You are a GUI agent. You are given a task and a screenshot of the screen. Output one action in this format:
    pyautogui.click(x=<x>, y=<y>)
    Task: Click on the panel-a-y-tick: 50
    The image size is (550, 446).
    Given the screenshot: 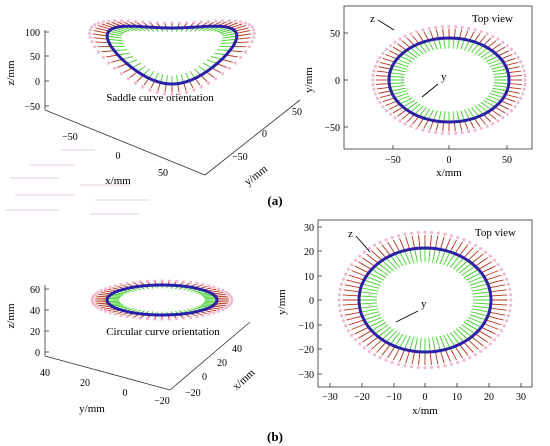 What is the action you would take?
    pyautogui.click(x=297, y=112)
    